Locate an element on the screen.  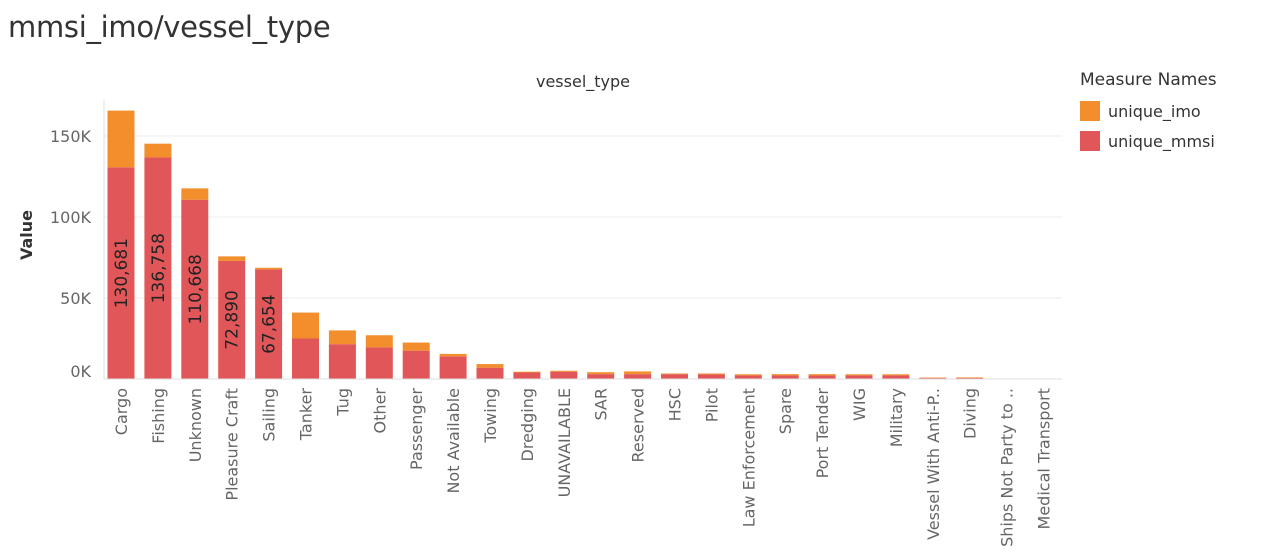
legend-swatch-unique-mmsi is located at coordinates (1090, 141).